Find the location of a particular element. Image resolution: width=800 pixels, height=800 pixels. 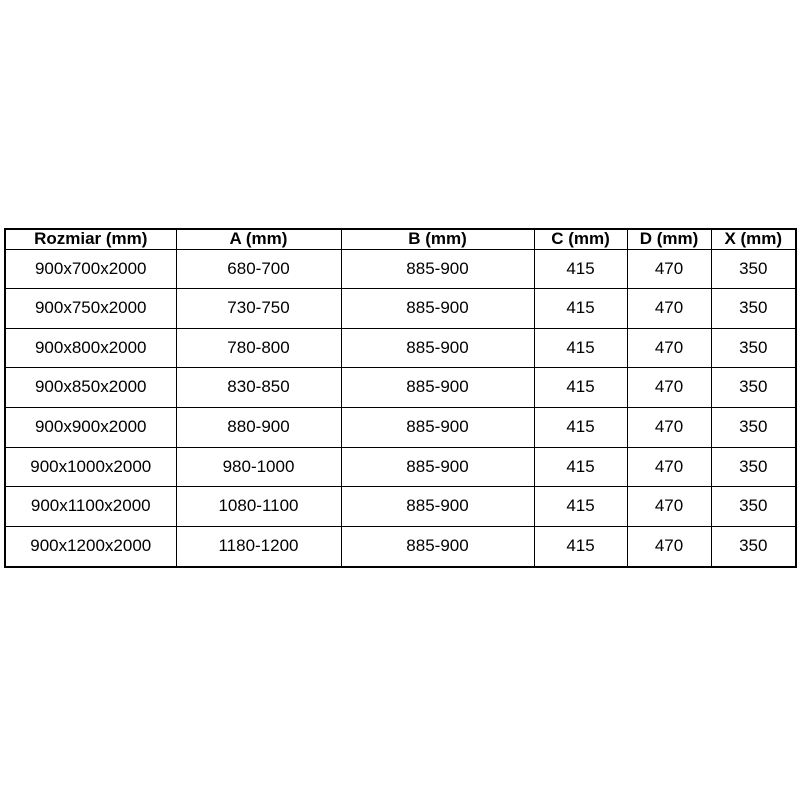

table-row: 900x750x2000 730-750 885-900 415 470 350 is located at coordinates (400, 308).